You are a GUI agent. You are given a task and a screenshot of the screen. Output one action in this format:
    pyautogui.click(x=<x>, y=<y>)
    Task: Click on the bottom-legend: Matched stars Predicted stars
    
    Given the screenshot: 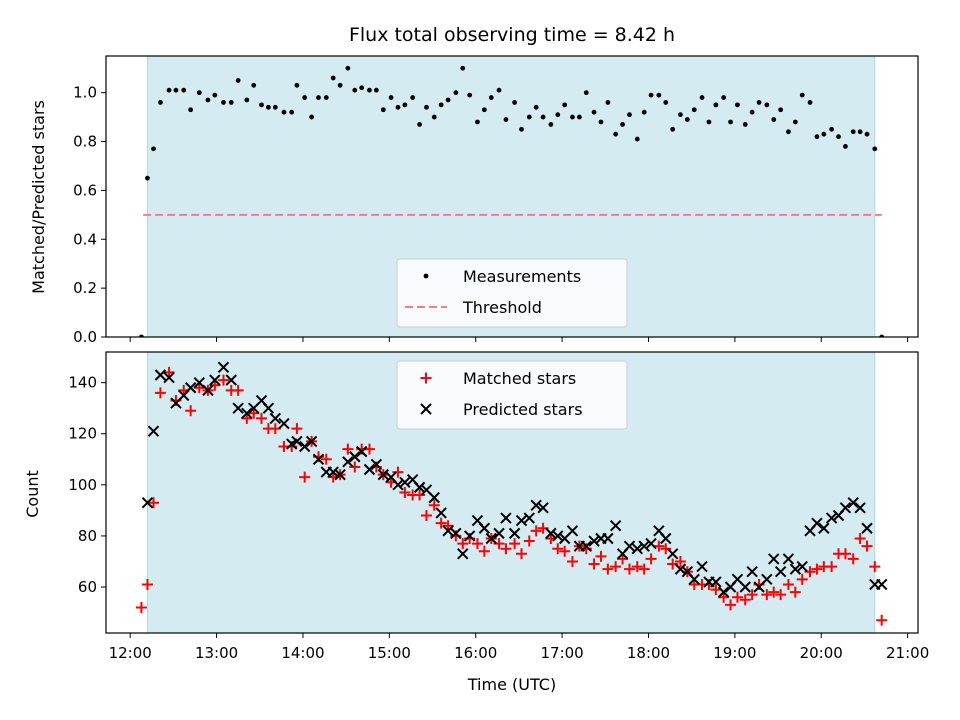 What is the action you would take?
    pyautogui.click(x=512, y=395)
    